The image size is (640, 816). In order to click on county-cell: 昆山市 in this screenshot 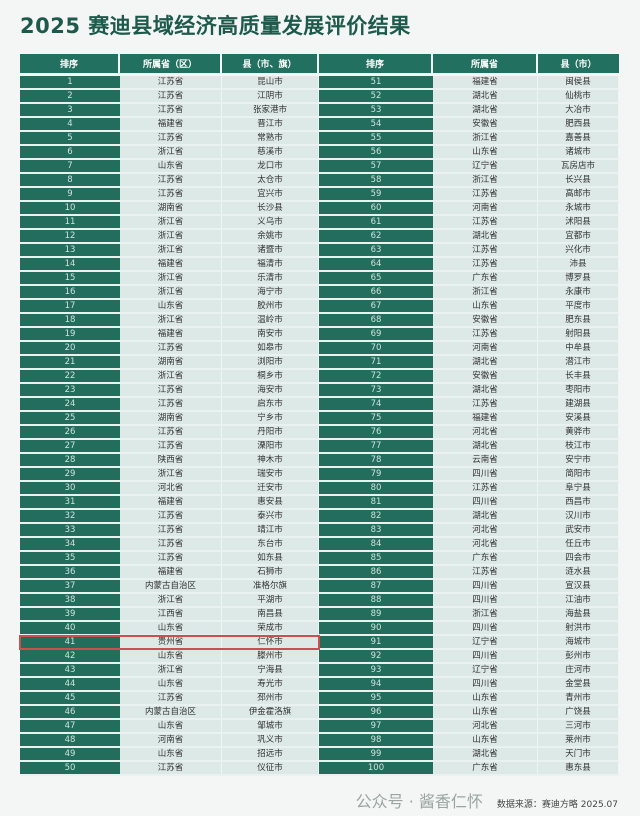, I will do `click(270, 83)`.